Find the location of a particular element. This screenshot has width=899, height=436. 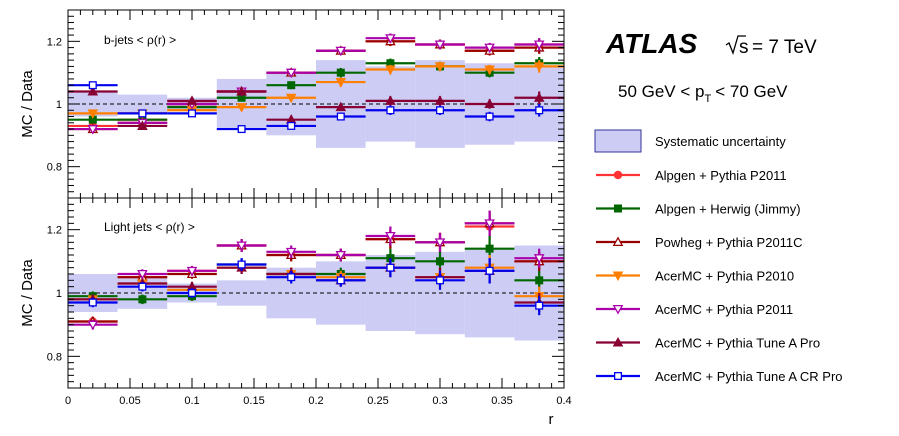

legend-syst-label: Systematic uncertainty is located at coordinates (720, 141).